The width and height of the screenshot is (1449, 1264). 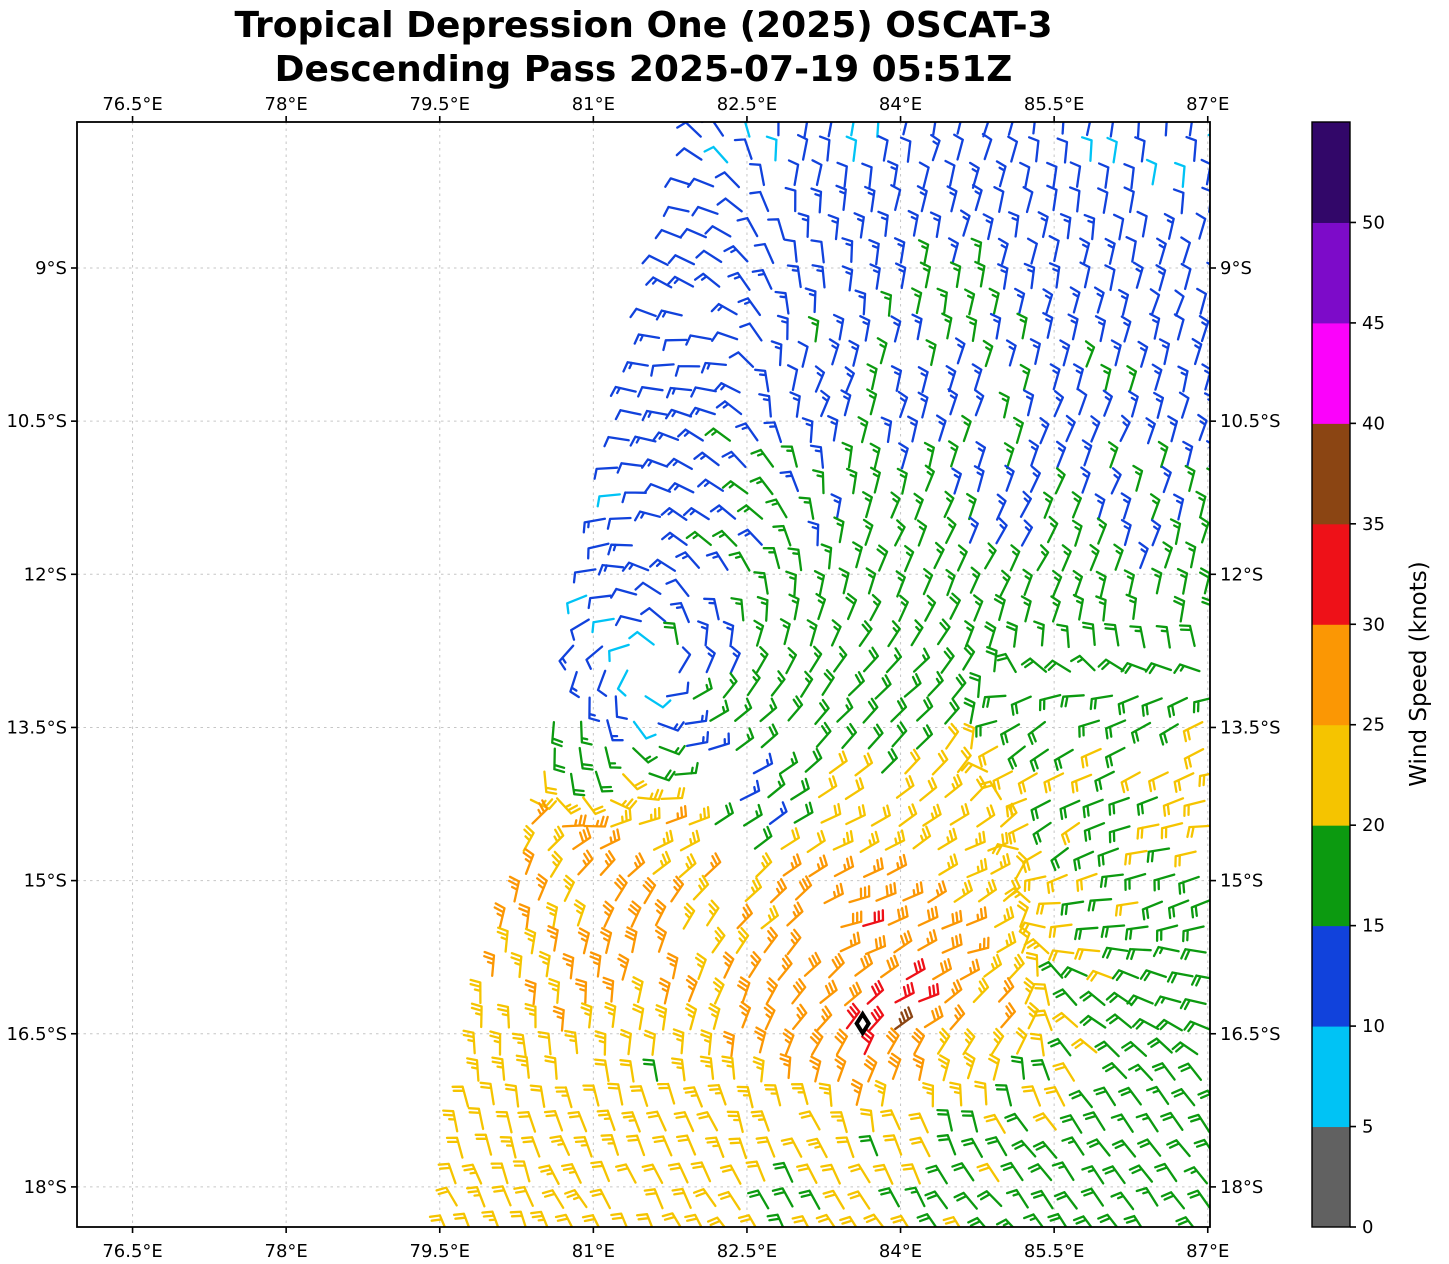 I want to click on colorbar-tick-label: 20, so click(x=1373, y=825).